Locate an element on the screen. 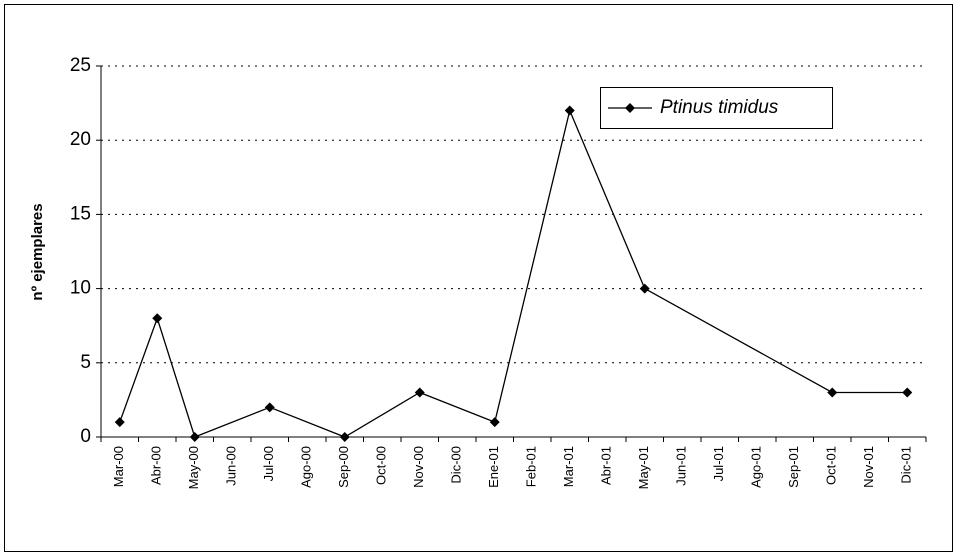 Image resolution: width=958 pixels, height=556 pixels. x-tick-label: Oct-00 is located at coordinates (381, 465).